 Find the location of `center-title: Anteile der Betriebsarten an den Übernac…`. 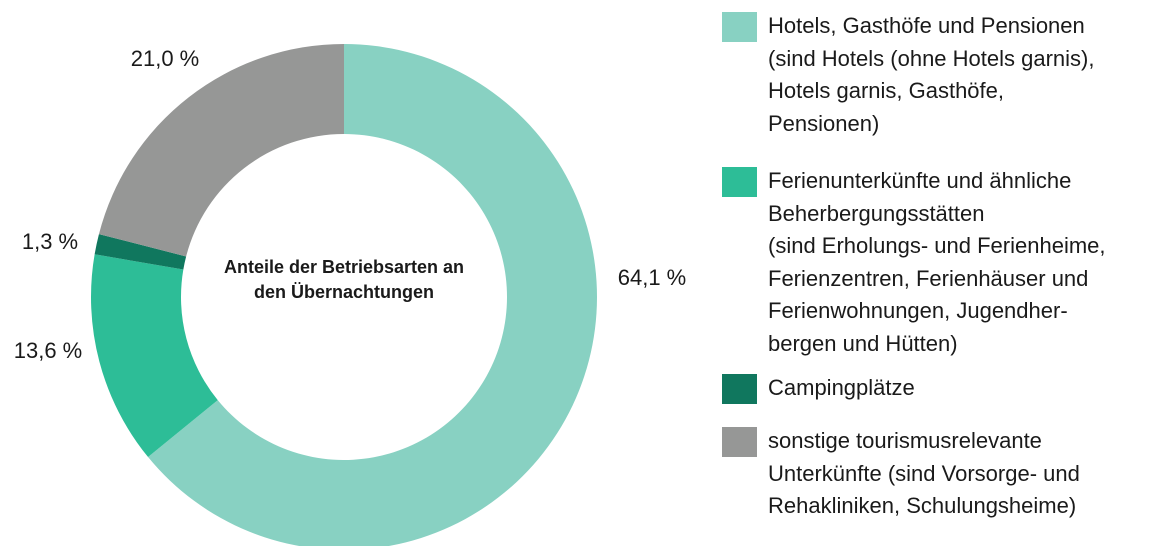

center-title: Anteile der Betriebsarten an den Übernac… is located at coordinates (344, 279).